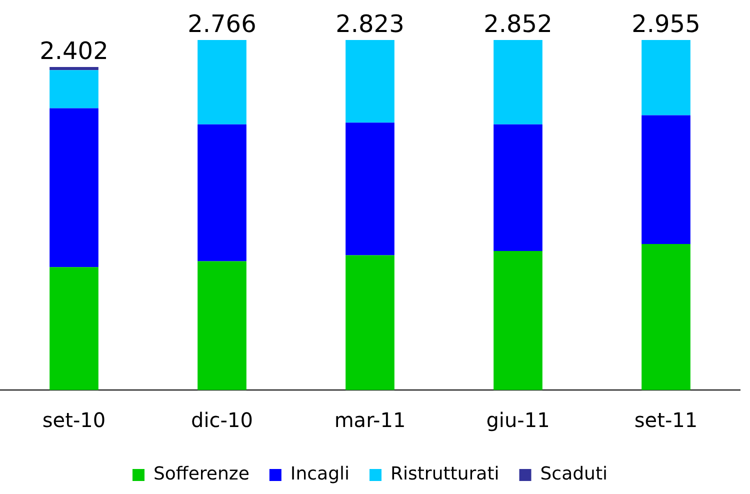 This screenshot has height=494, width=750. Describe the element at coordinates (370, 24) in the screenshot. I see `annotation: 2.823` at that location.